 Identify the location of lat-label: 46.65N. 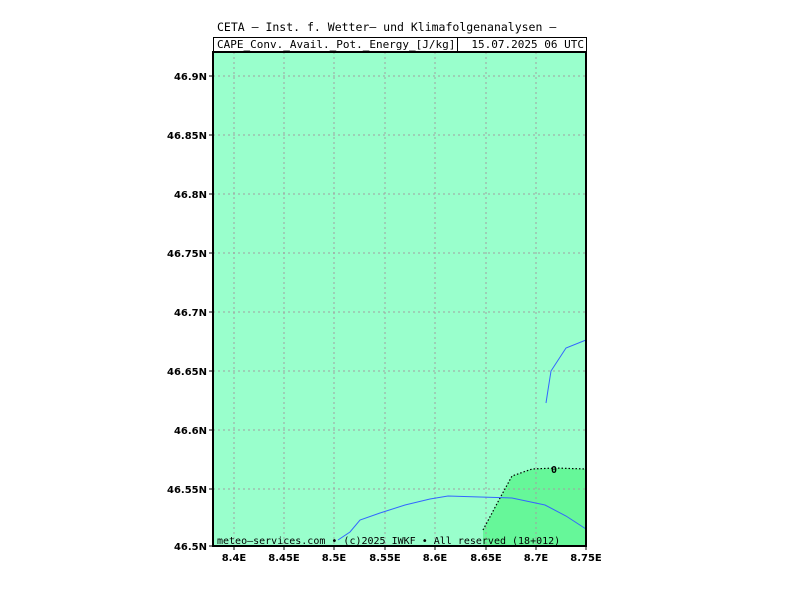
(187, 372).